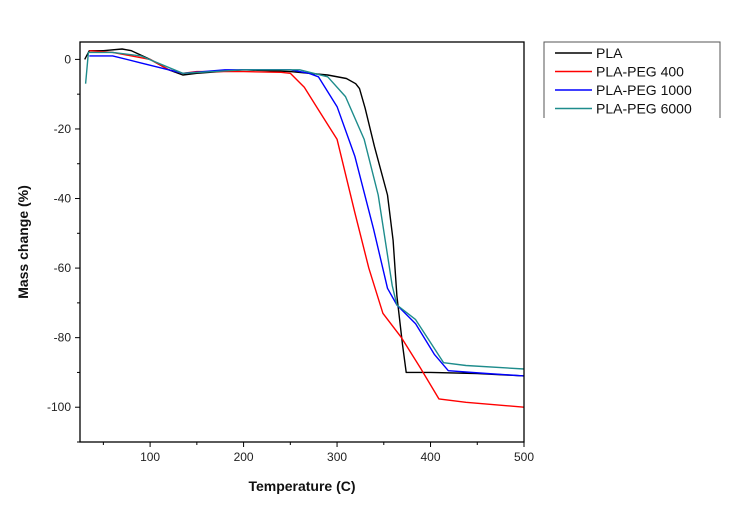 This screenshot has height=507, width=731. Describe the element at coordinates (244, 457) in the screenshot. I see `x-tick-label: 200` at that location.